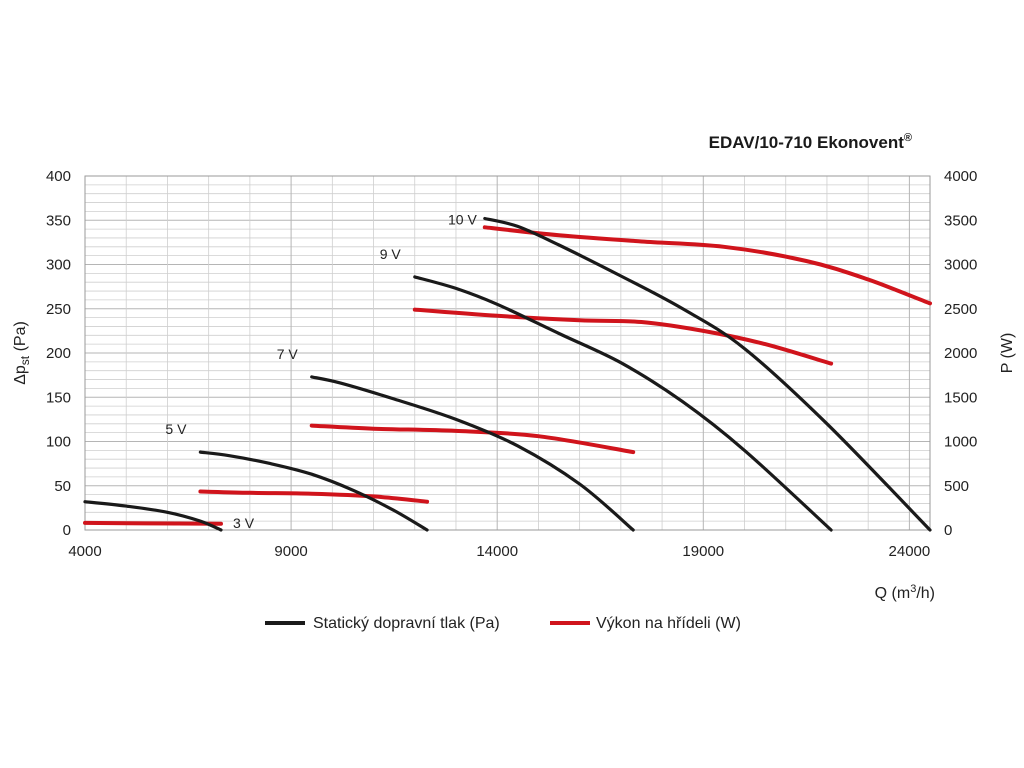  I want to click on legend-label-pressure: Statický dopravní tlak (Pa), so click(406, 623).